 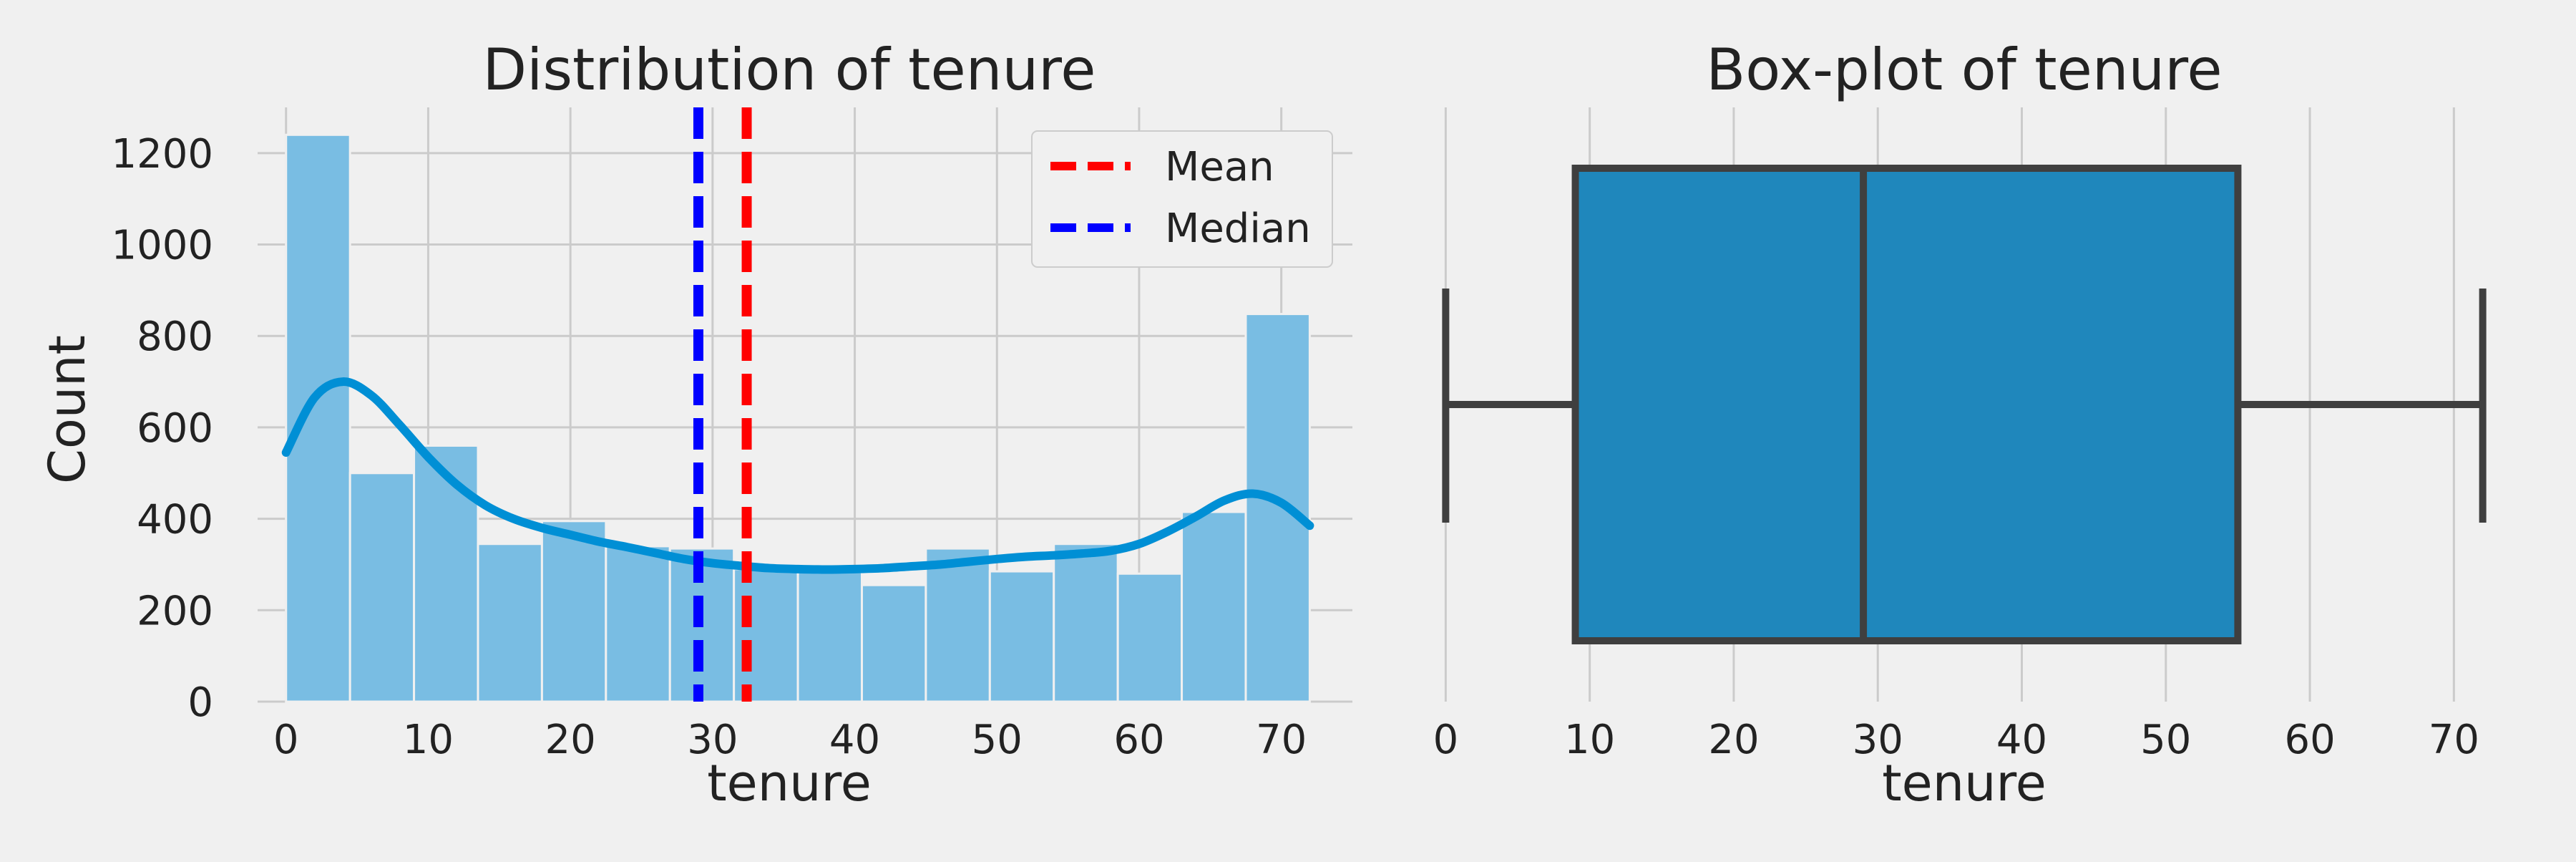 I want to click on kde-line, so click(x=797, y=475).